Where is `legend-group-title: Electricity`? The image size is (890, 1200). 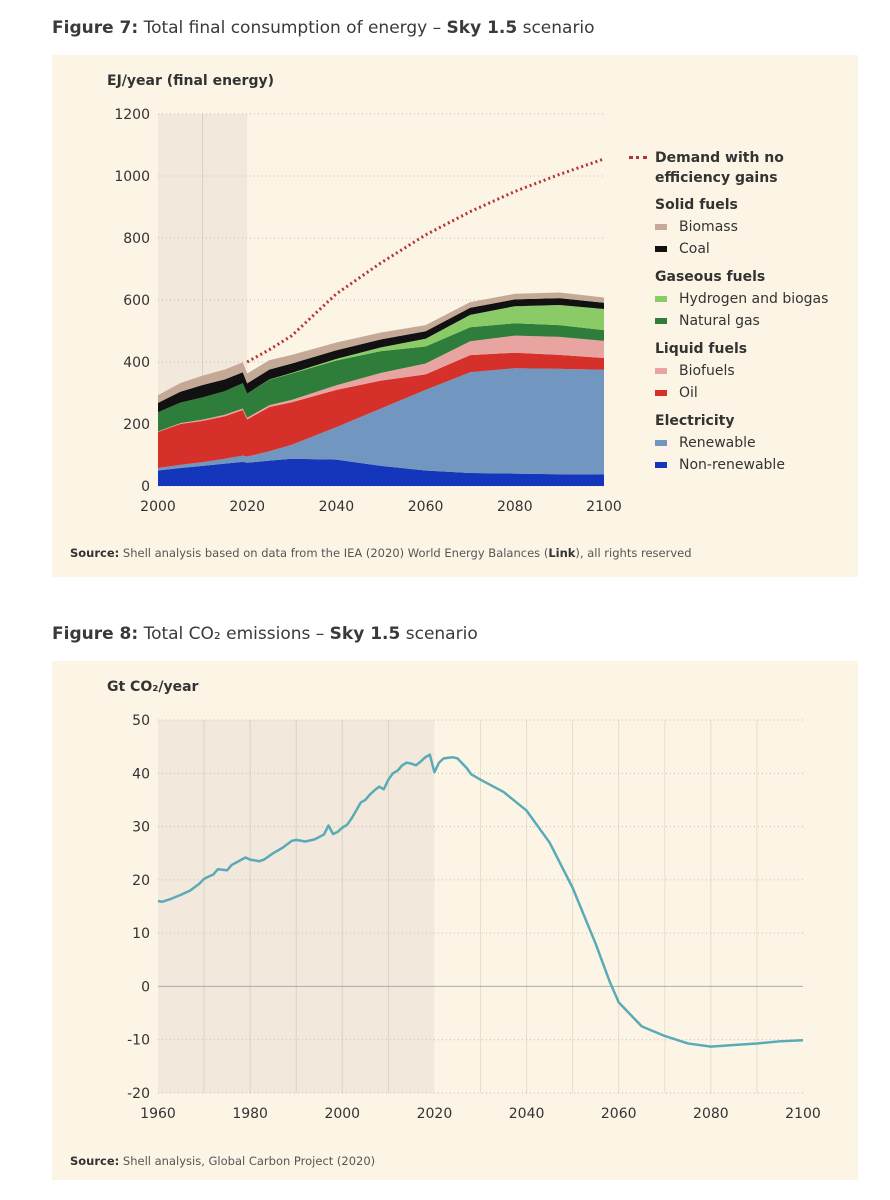
legend-group-title: Electricity is located at coordinates (695, 421).